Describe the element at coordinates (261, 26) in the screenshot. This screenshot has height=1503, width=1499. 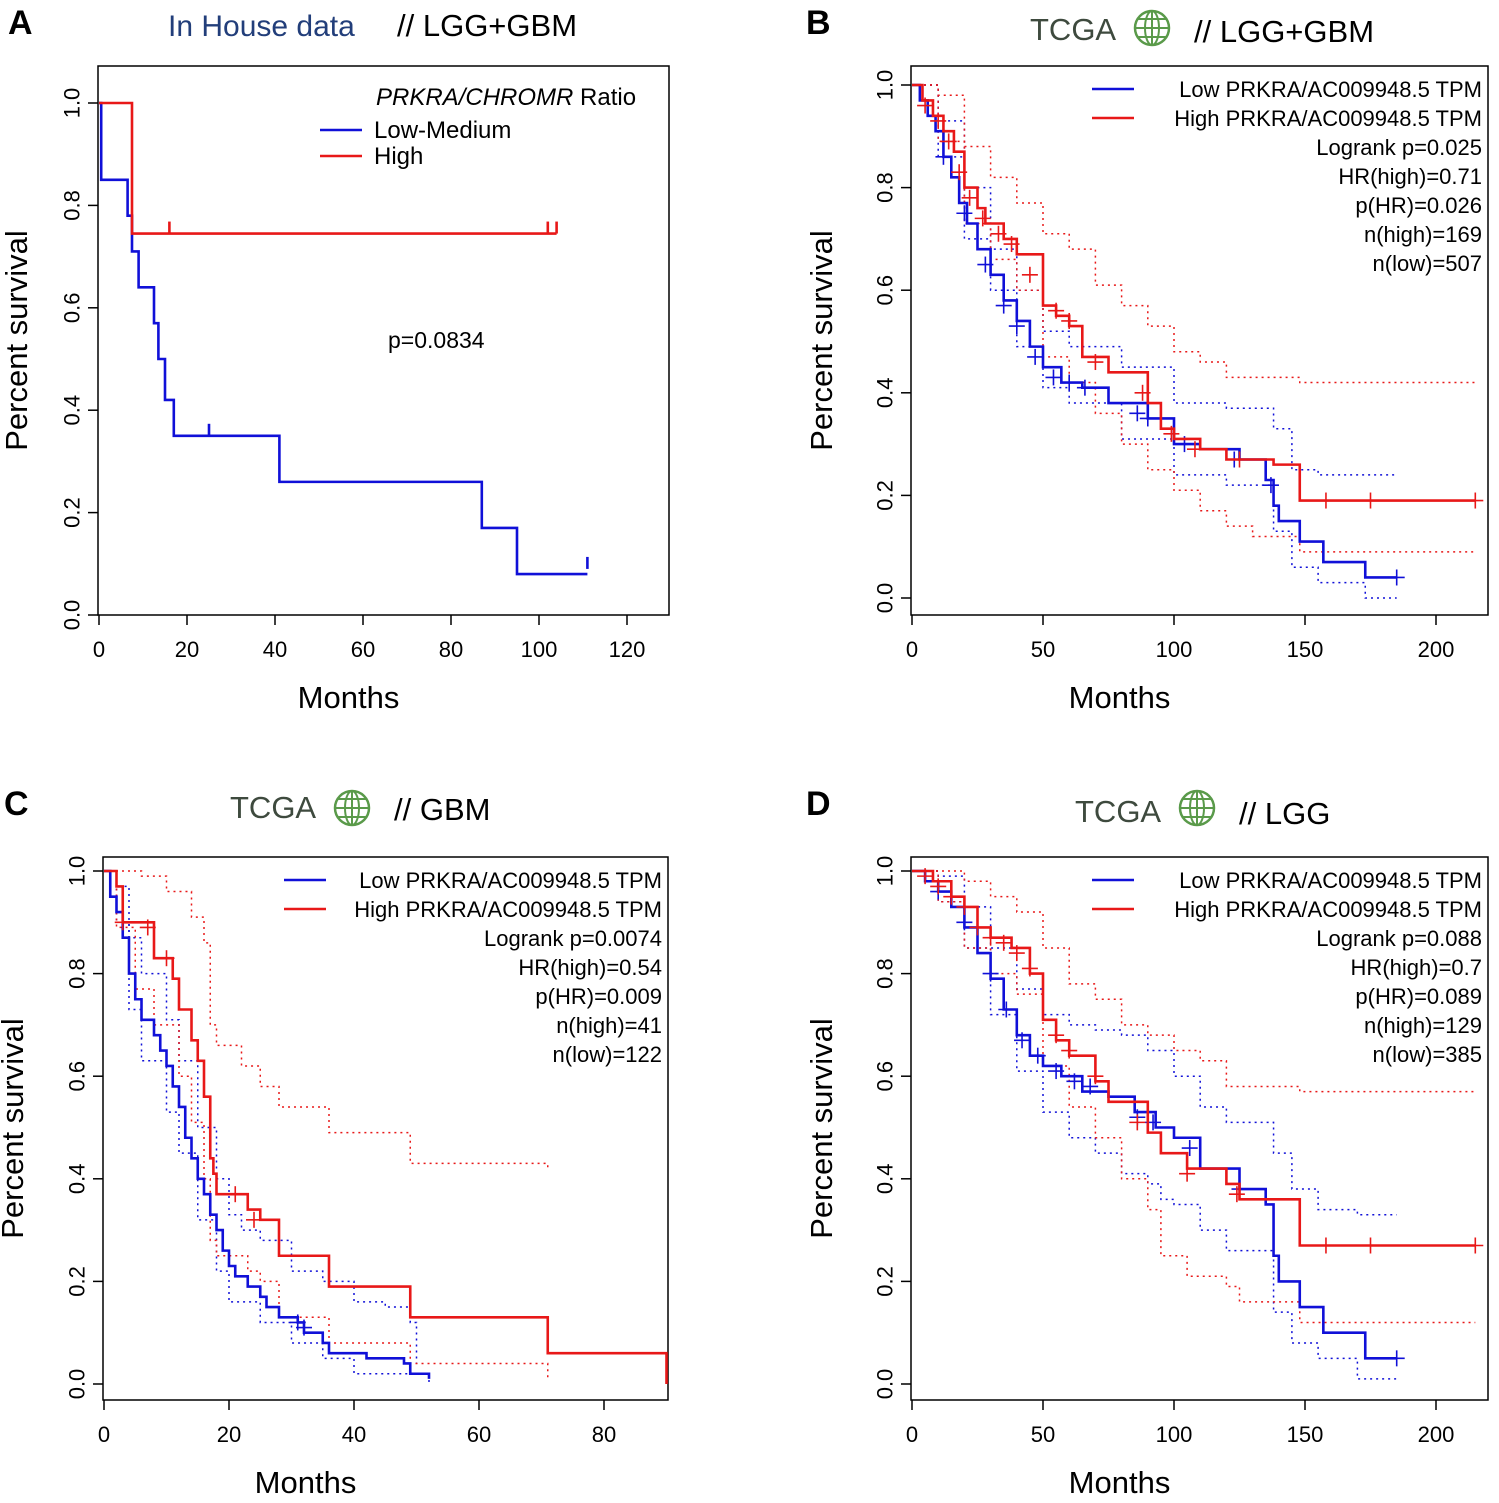
I see `chart-title-source: In House data` at that location.